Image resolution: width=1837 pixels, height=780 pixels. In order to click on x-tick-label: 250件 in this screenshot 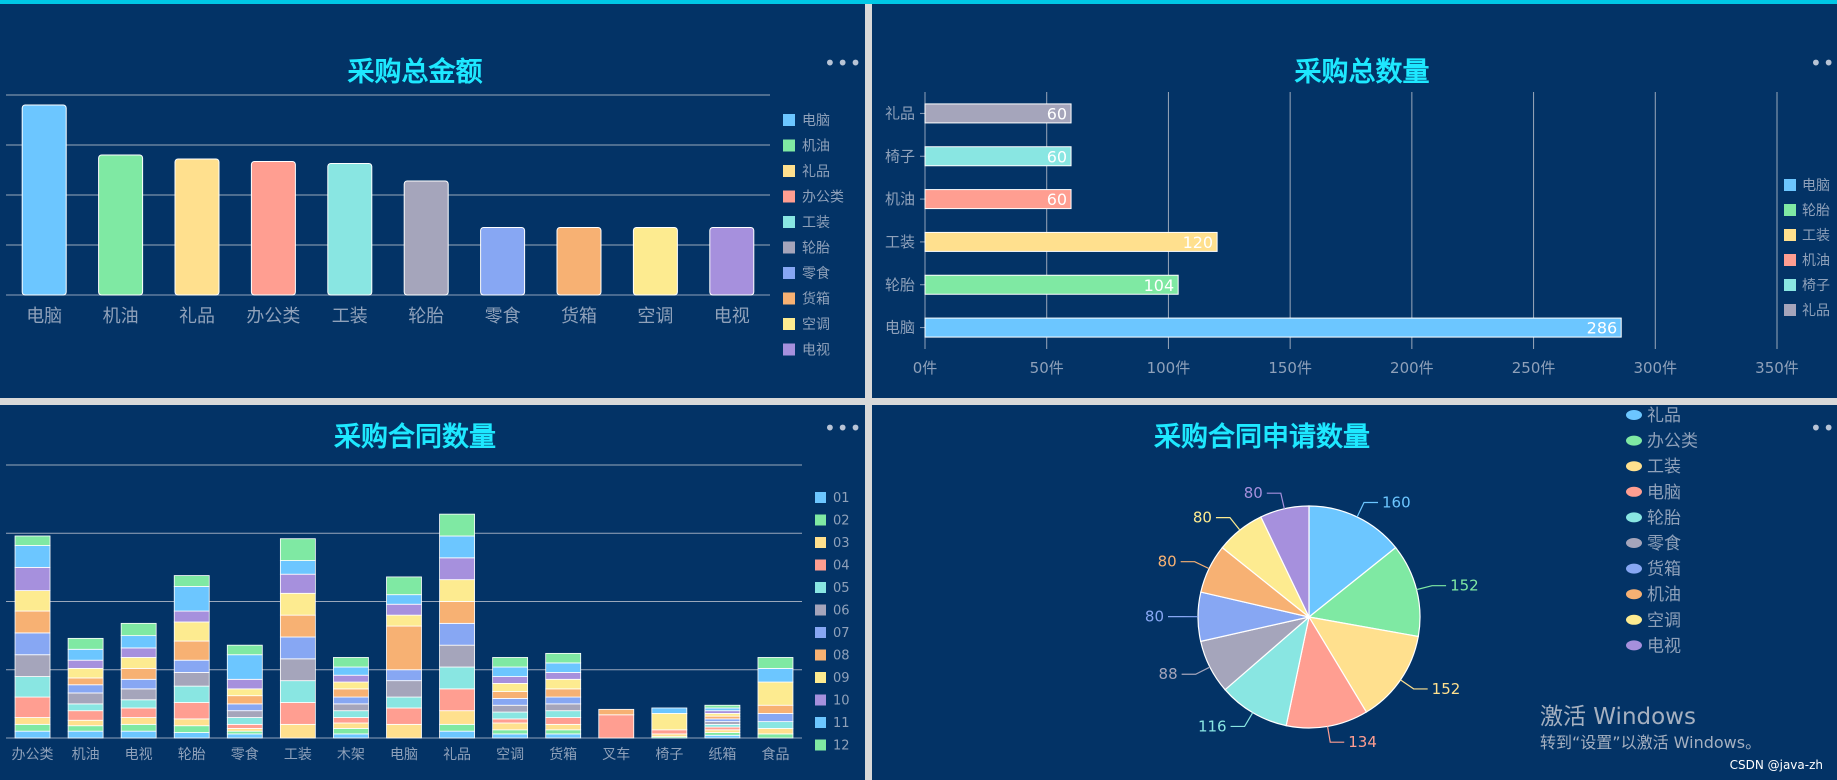, I will do `click(1534, 368)`.